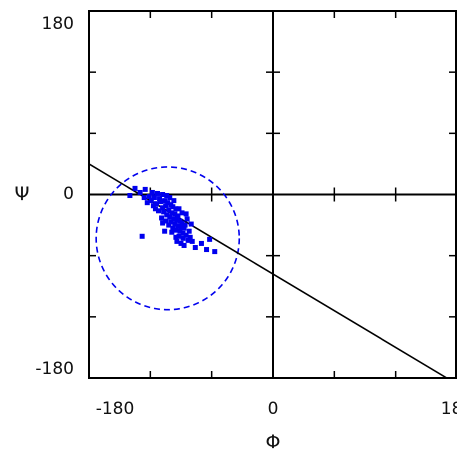 The width and height of the screenshot is (457, 454). I want to click on x-tick-label: 180, so click(449, 409).